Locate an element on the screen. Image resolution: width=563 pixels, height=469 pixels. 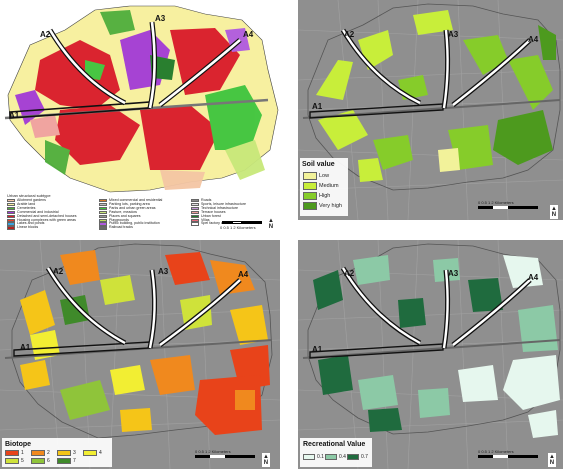
legend-label: Commercial and industrial is located at coordinates (38, 211).